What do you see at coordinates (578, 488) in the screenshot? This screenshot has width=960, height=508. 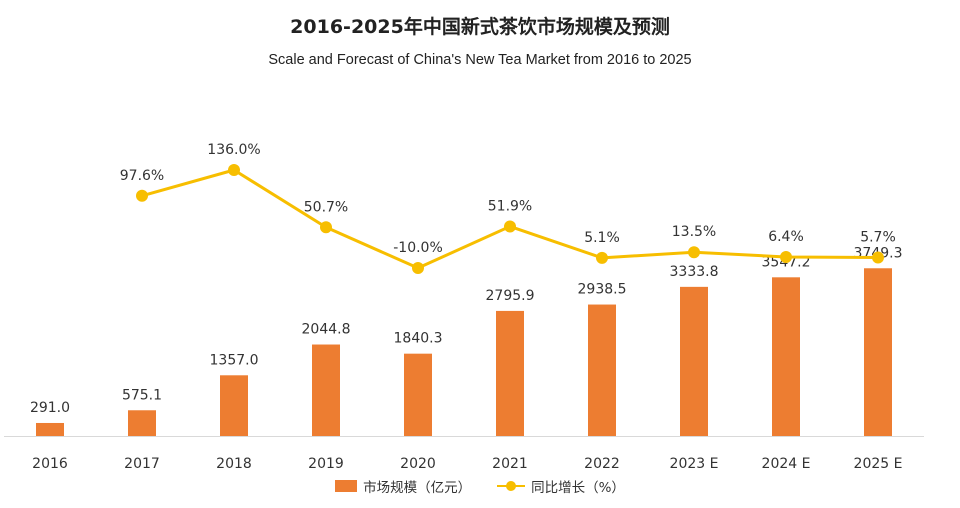 I see `legend-label-growth: 同比增长（%）` at bounding box center [578, 488].